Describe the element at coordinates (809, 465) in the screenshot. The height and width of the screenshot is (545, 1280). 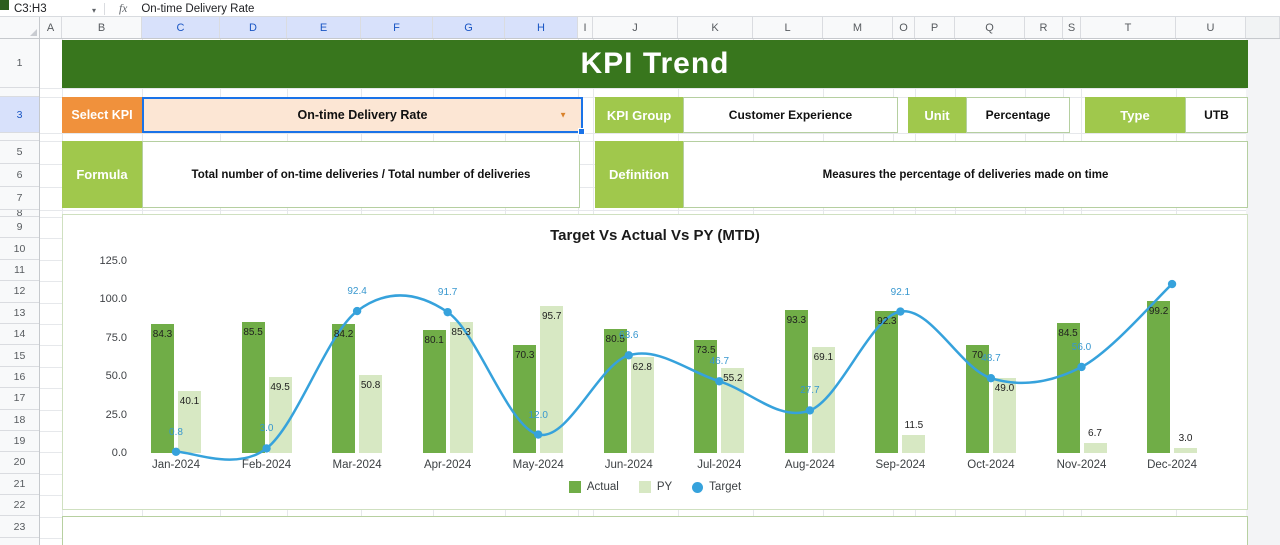
I see `x-axis-label: Aug-2024` at that location.